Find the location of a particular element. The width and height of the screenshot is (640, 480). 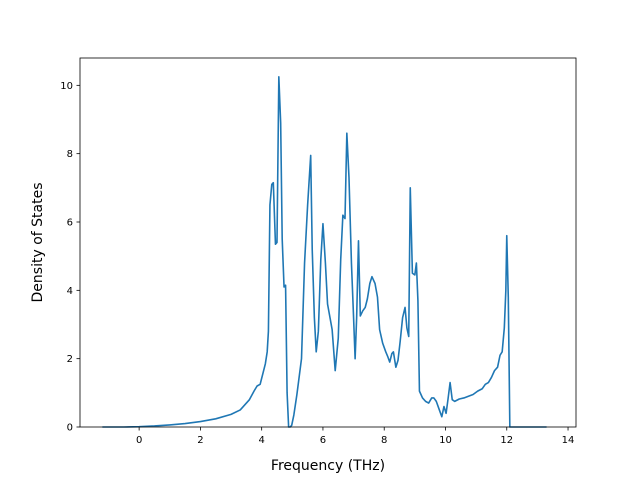

x-tick-label: 10 is located at coordinates (445, 440).